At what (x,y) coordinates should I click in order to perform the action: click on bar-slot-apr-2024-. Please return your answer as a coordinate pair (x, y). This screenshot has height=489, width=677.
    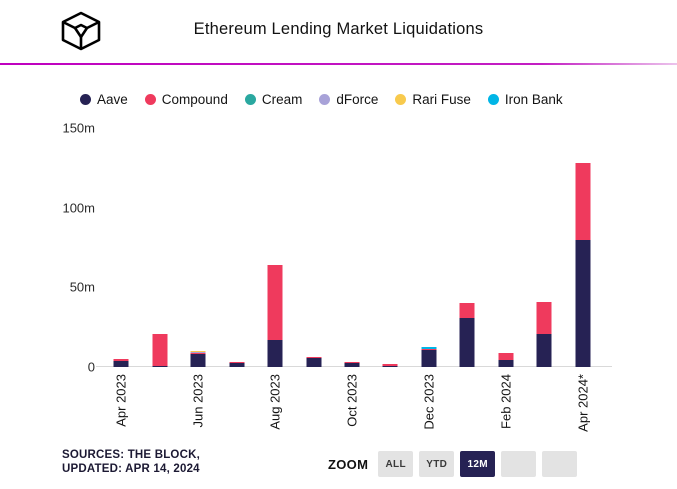
    Looking at the image, I should click on (583, 247).